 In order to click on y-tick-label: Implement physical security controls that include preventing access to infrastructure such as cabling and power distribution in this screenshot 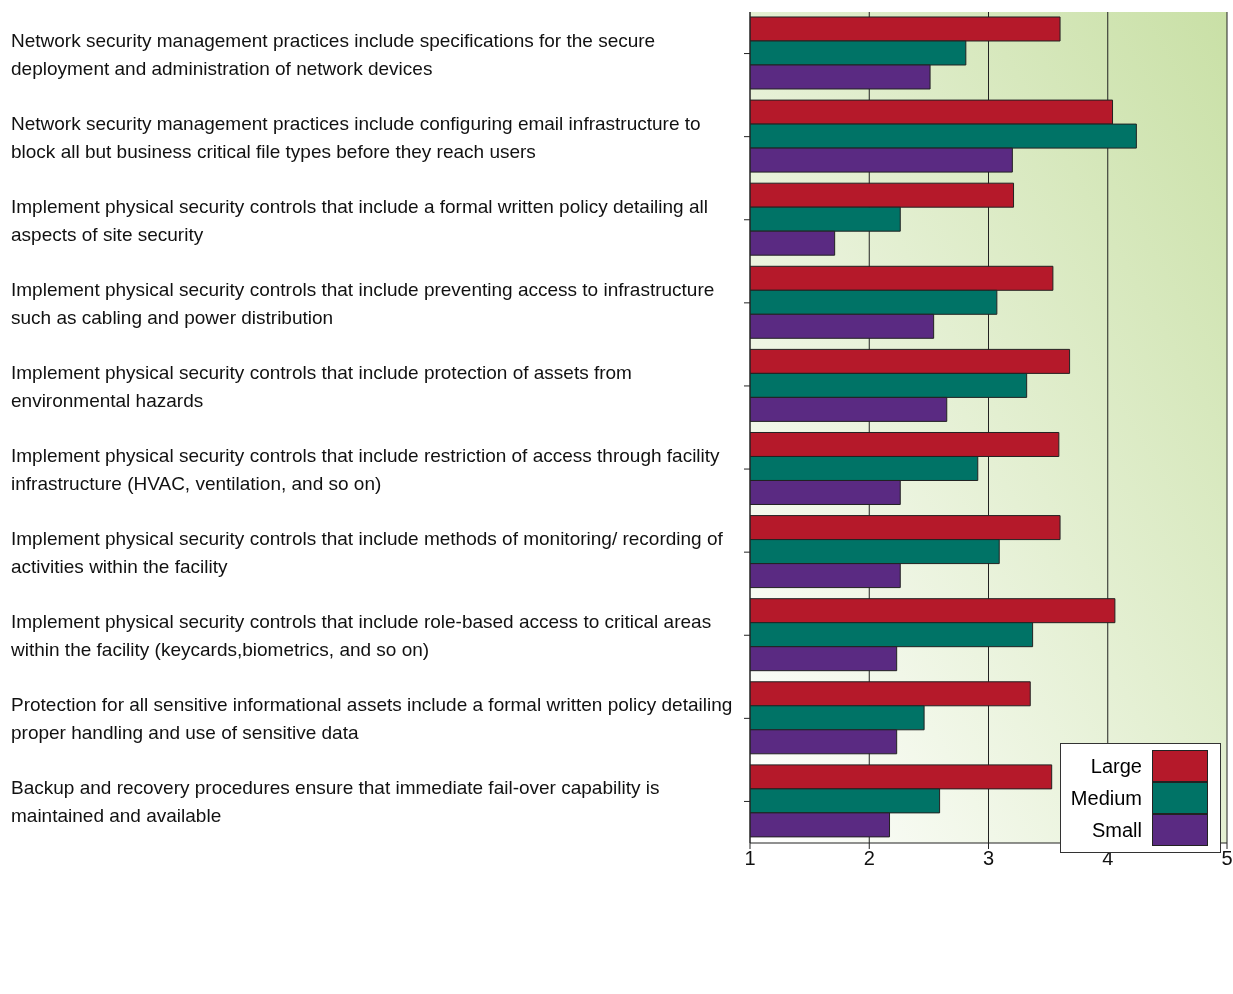, I will do `click(363, 303)`.